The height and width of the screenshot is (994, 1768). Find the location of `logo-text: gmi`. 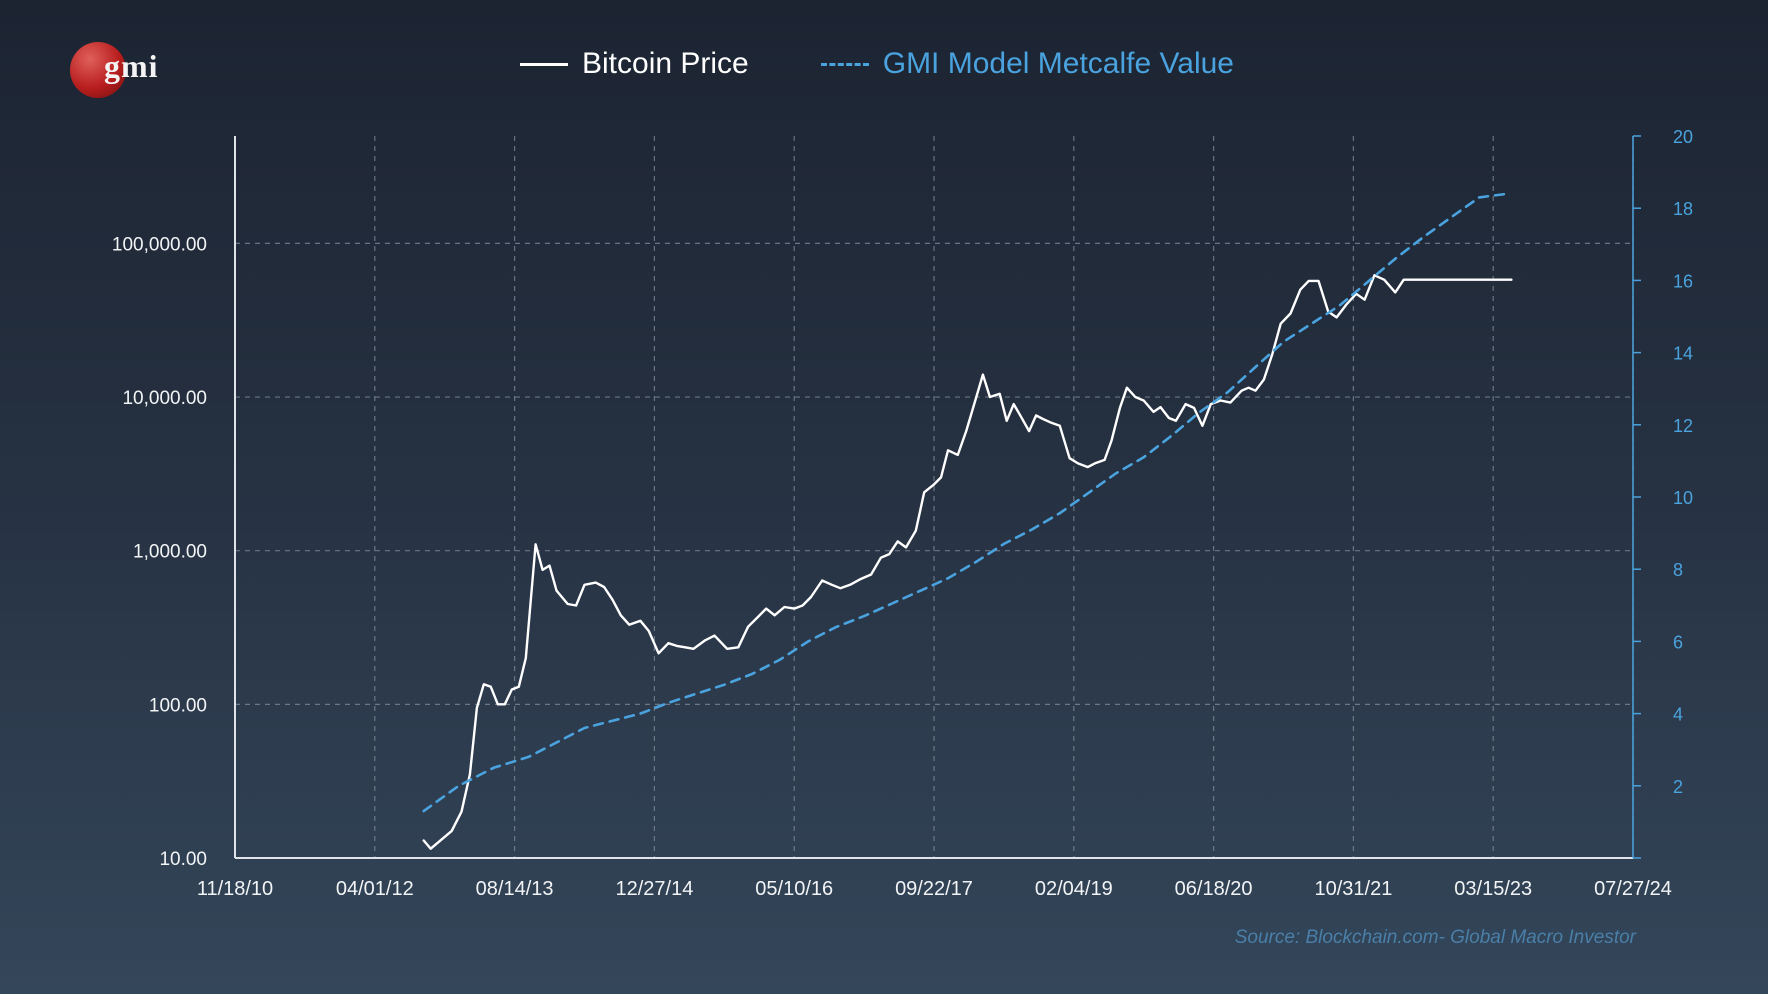

logo-text: gmi is located at coordinates (131, 66).